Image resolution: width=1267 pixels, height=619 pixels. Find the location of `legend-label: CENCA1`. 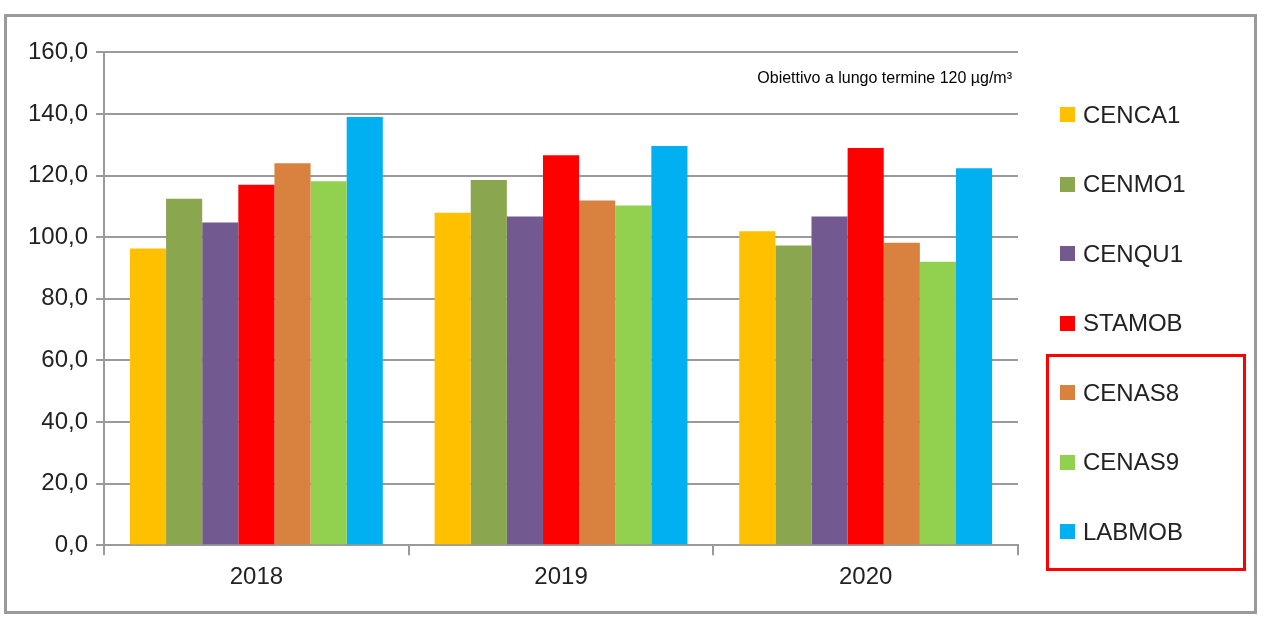

legend-label: CENCA1 is located at coordinates (1132, 114).